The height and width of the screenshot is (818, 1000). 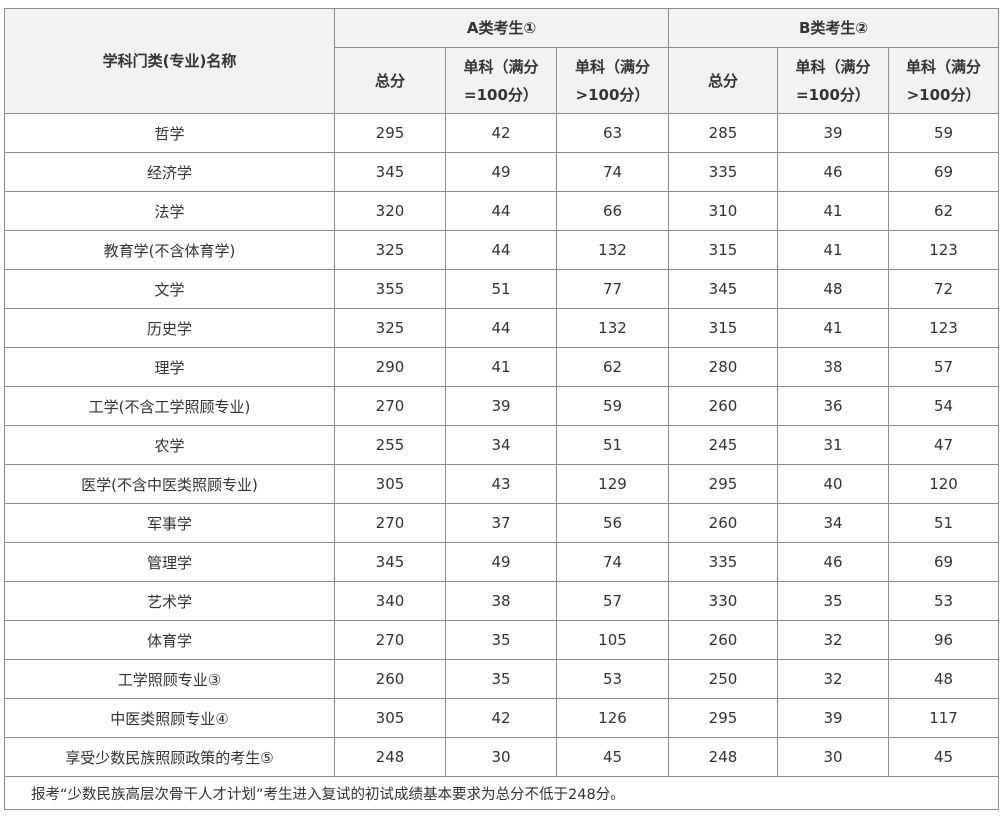 What do you see at coordinates (612, 328) in the screenshot?
I see `score-cell-a-high: 132` at bounding box center [612, 328].